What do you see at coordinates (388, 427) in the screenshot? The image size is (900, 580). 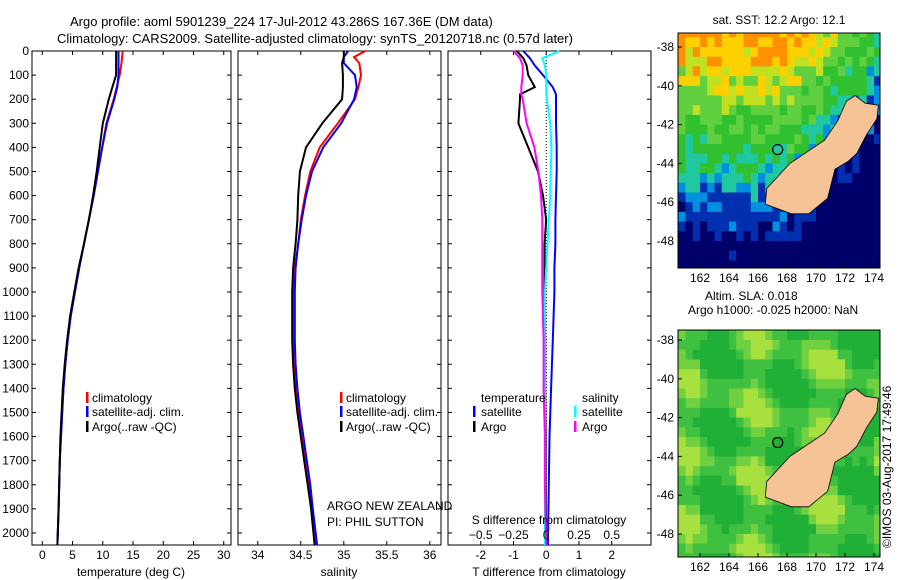 I see `legend-argo: Argo(..raw -QC)` at bounding box center [388, 427].